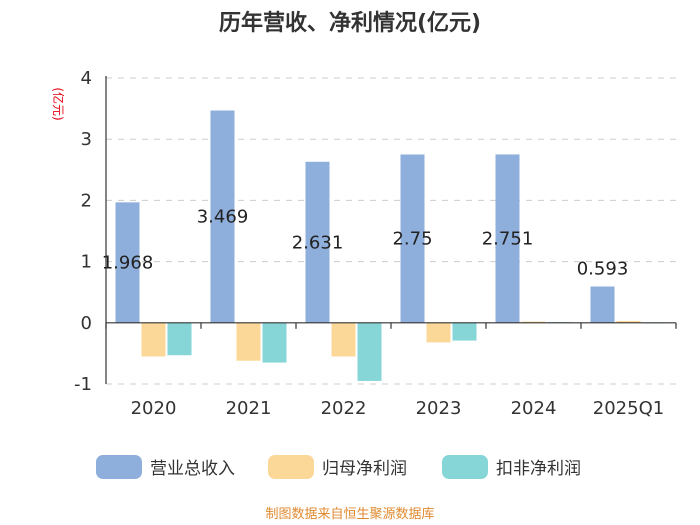 This screenshot has height=525, width=700. What do you see at coordinates (534, 408) in the screenshot?
I see `x-category-label: 2024` at bounding box center [534, 408].